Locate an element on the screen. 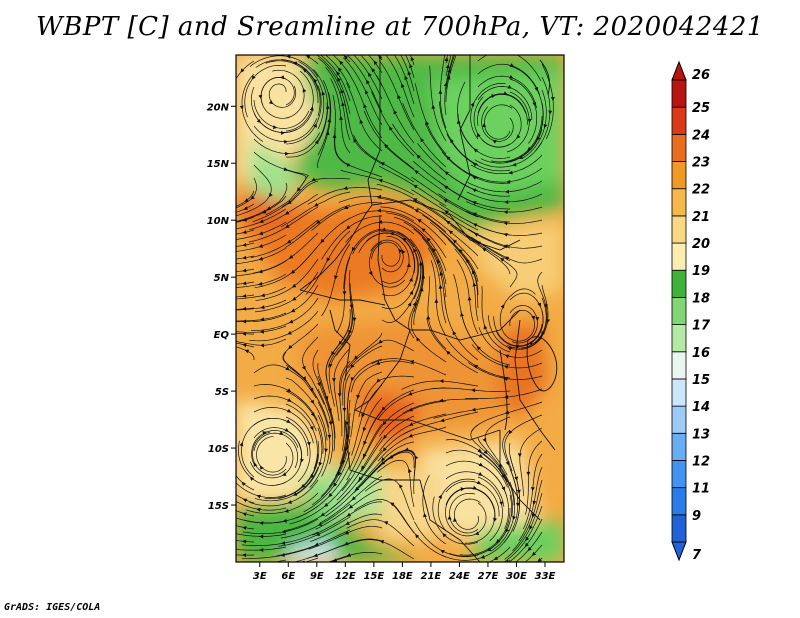 The image size is (800, 618). colorbar-label: 14 is located at coordinates (701, 407).